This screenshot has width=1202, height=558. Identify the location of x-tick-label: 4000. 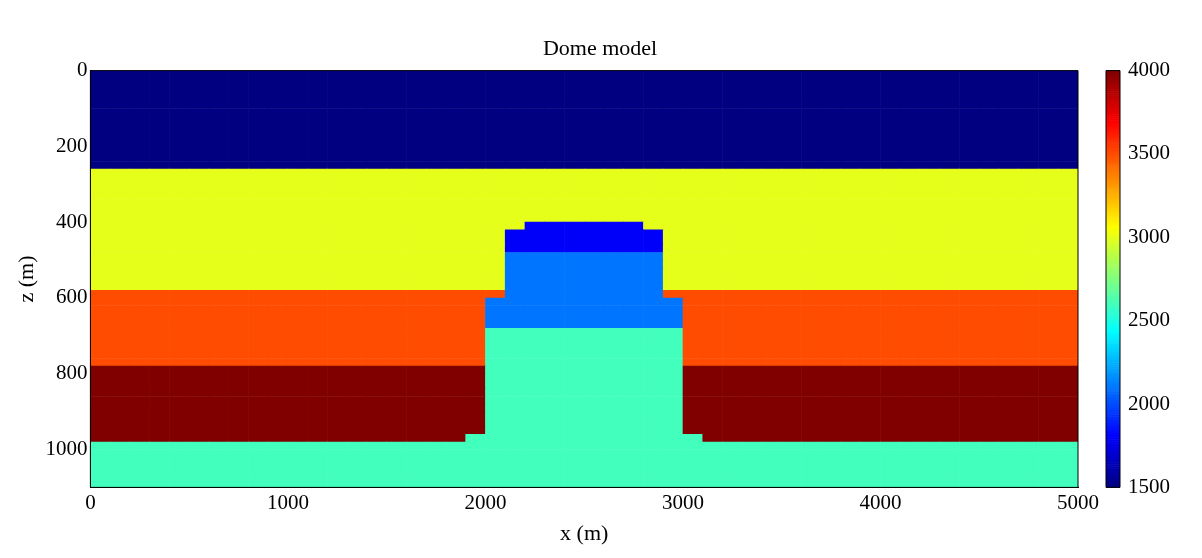
(880, 501).